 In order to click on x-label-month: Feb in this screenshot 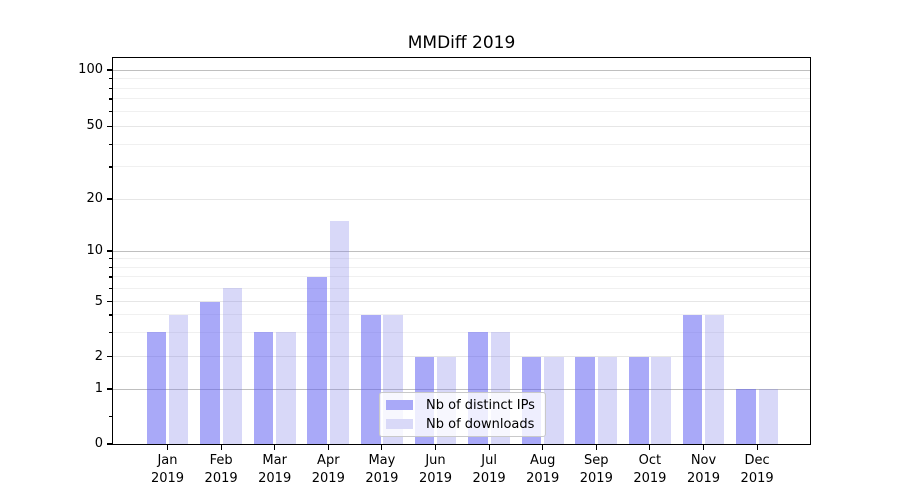, I will do `click(221, 460)`.